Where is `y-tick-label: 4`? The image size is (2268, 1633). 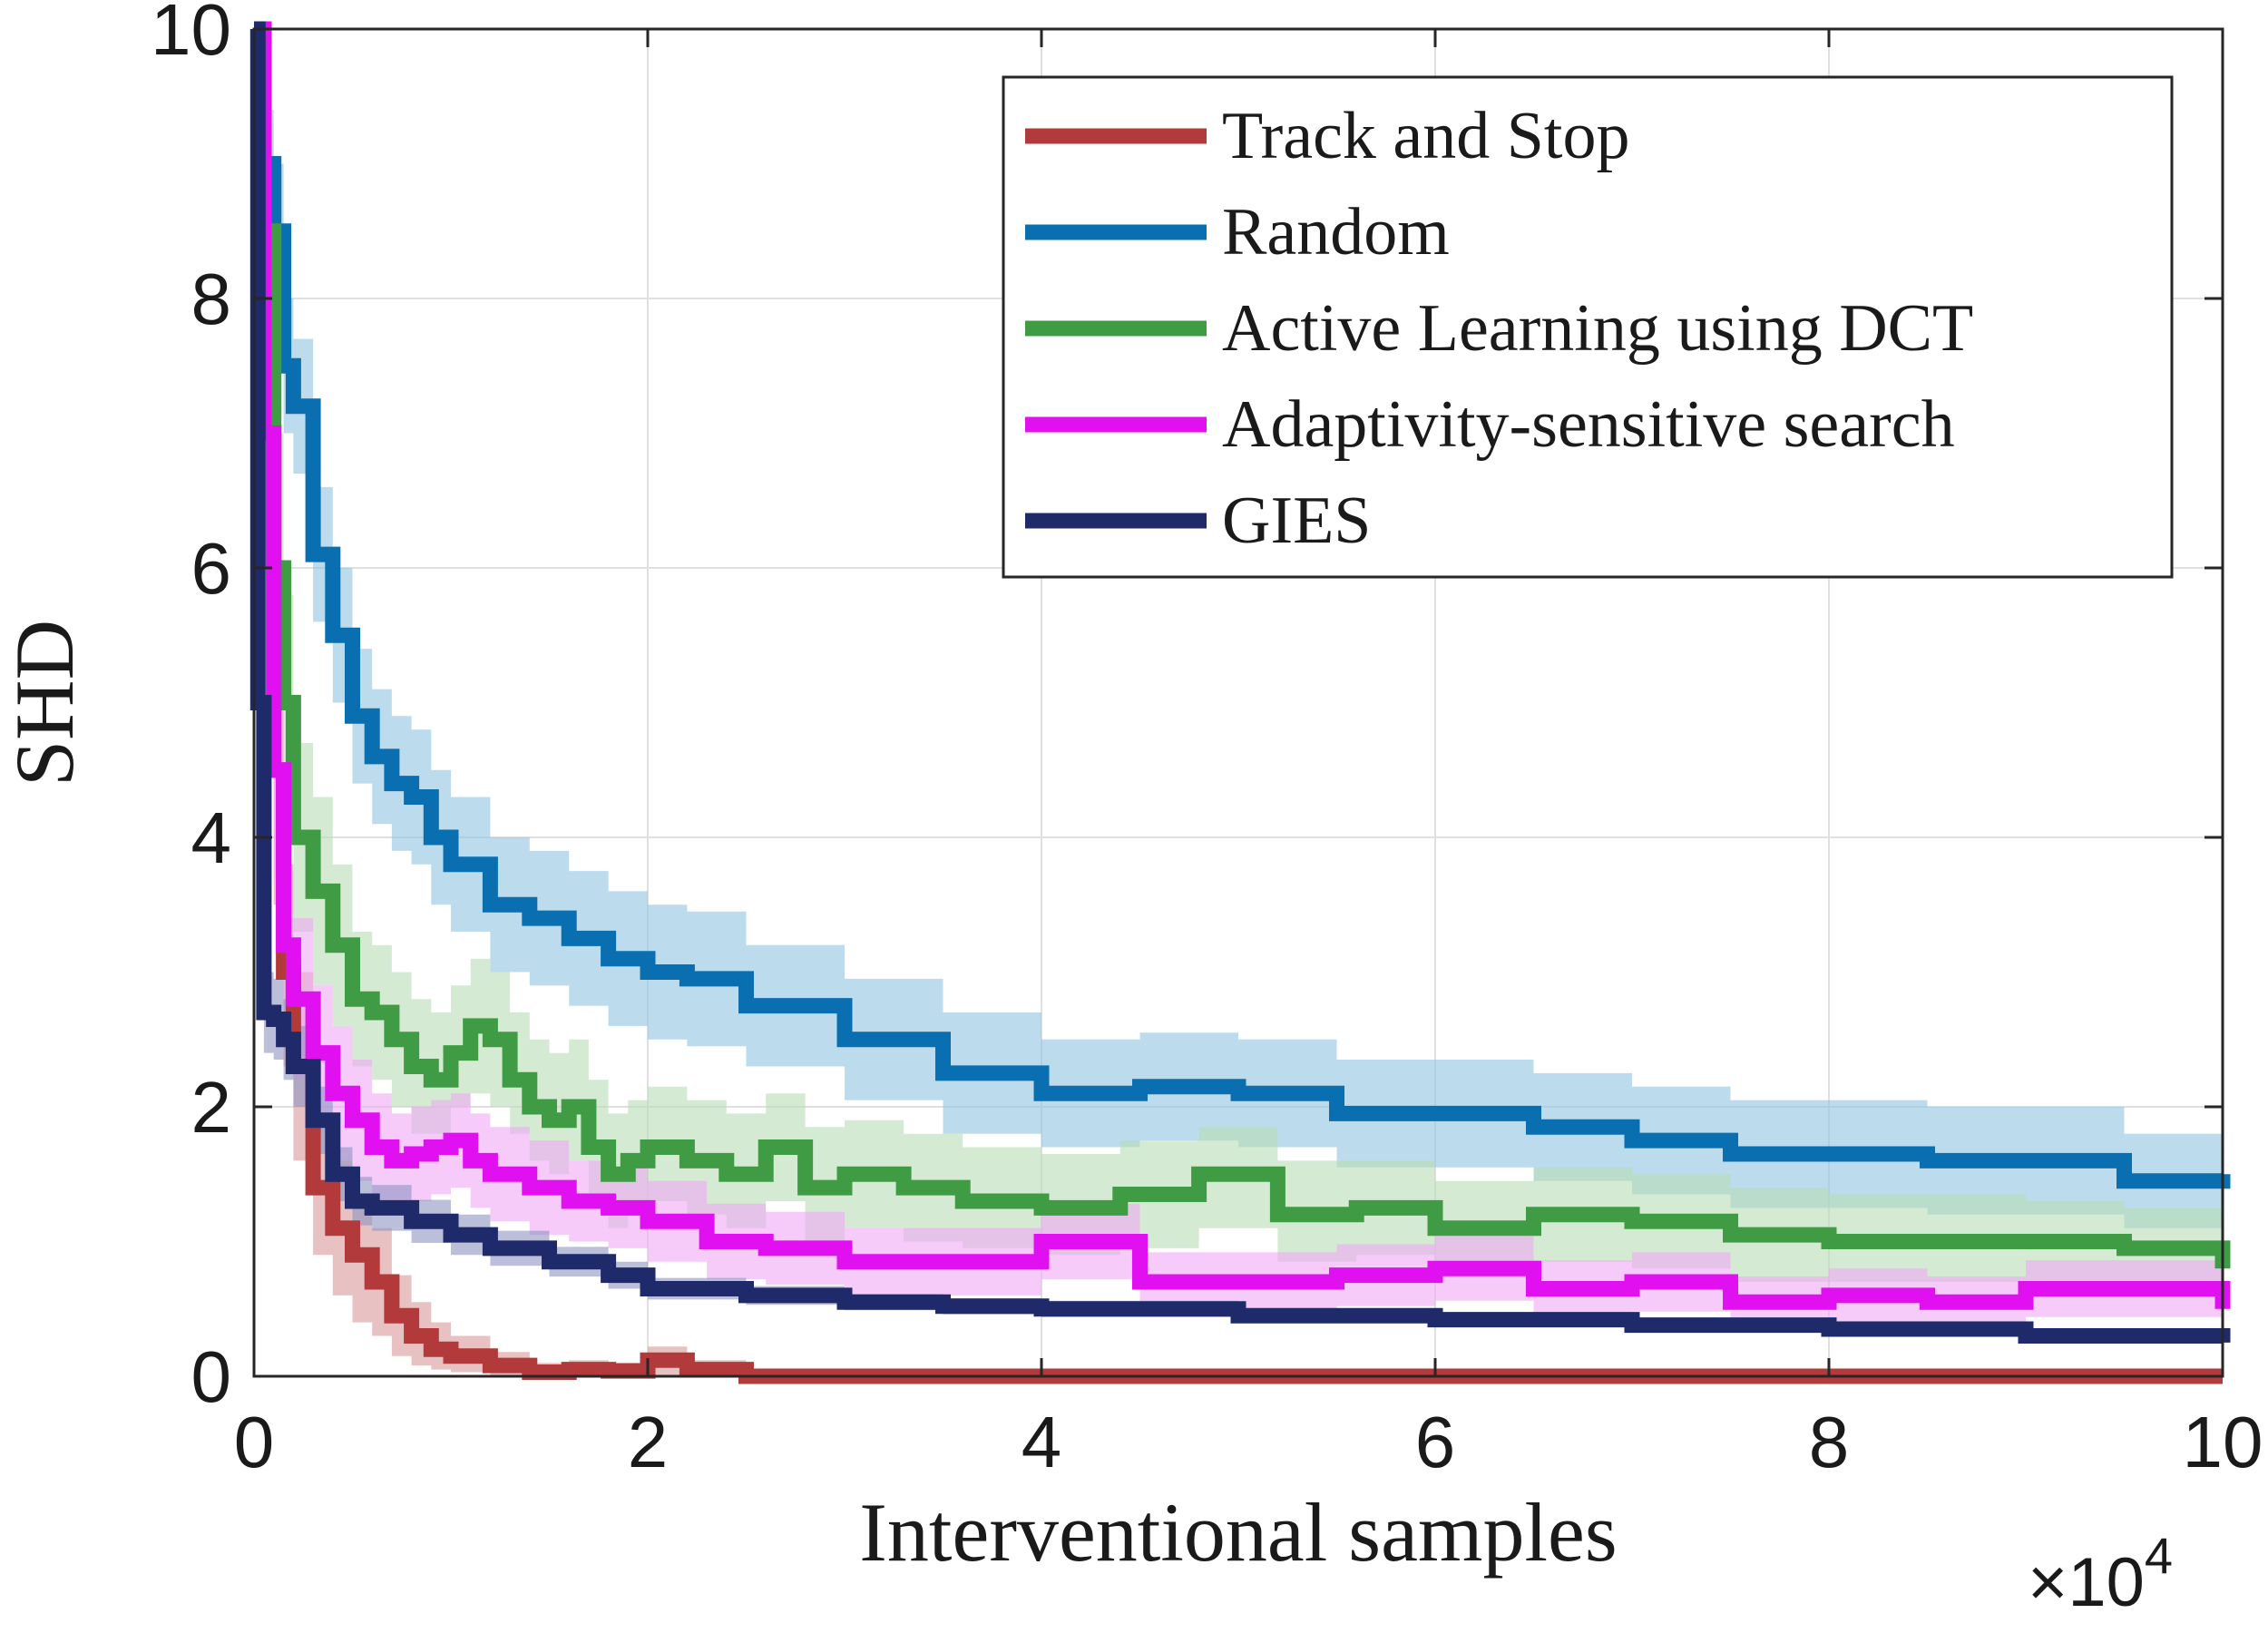 y-tick-label: 4 is located at coordinates (212, 837).